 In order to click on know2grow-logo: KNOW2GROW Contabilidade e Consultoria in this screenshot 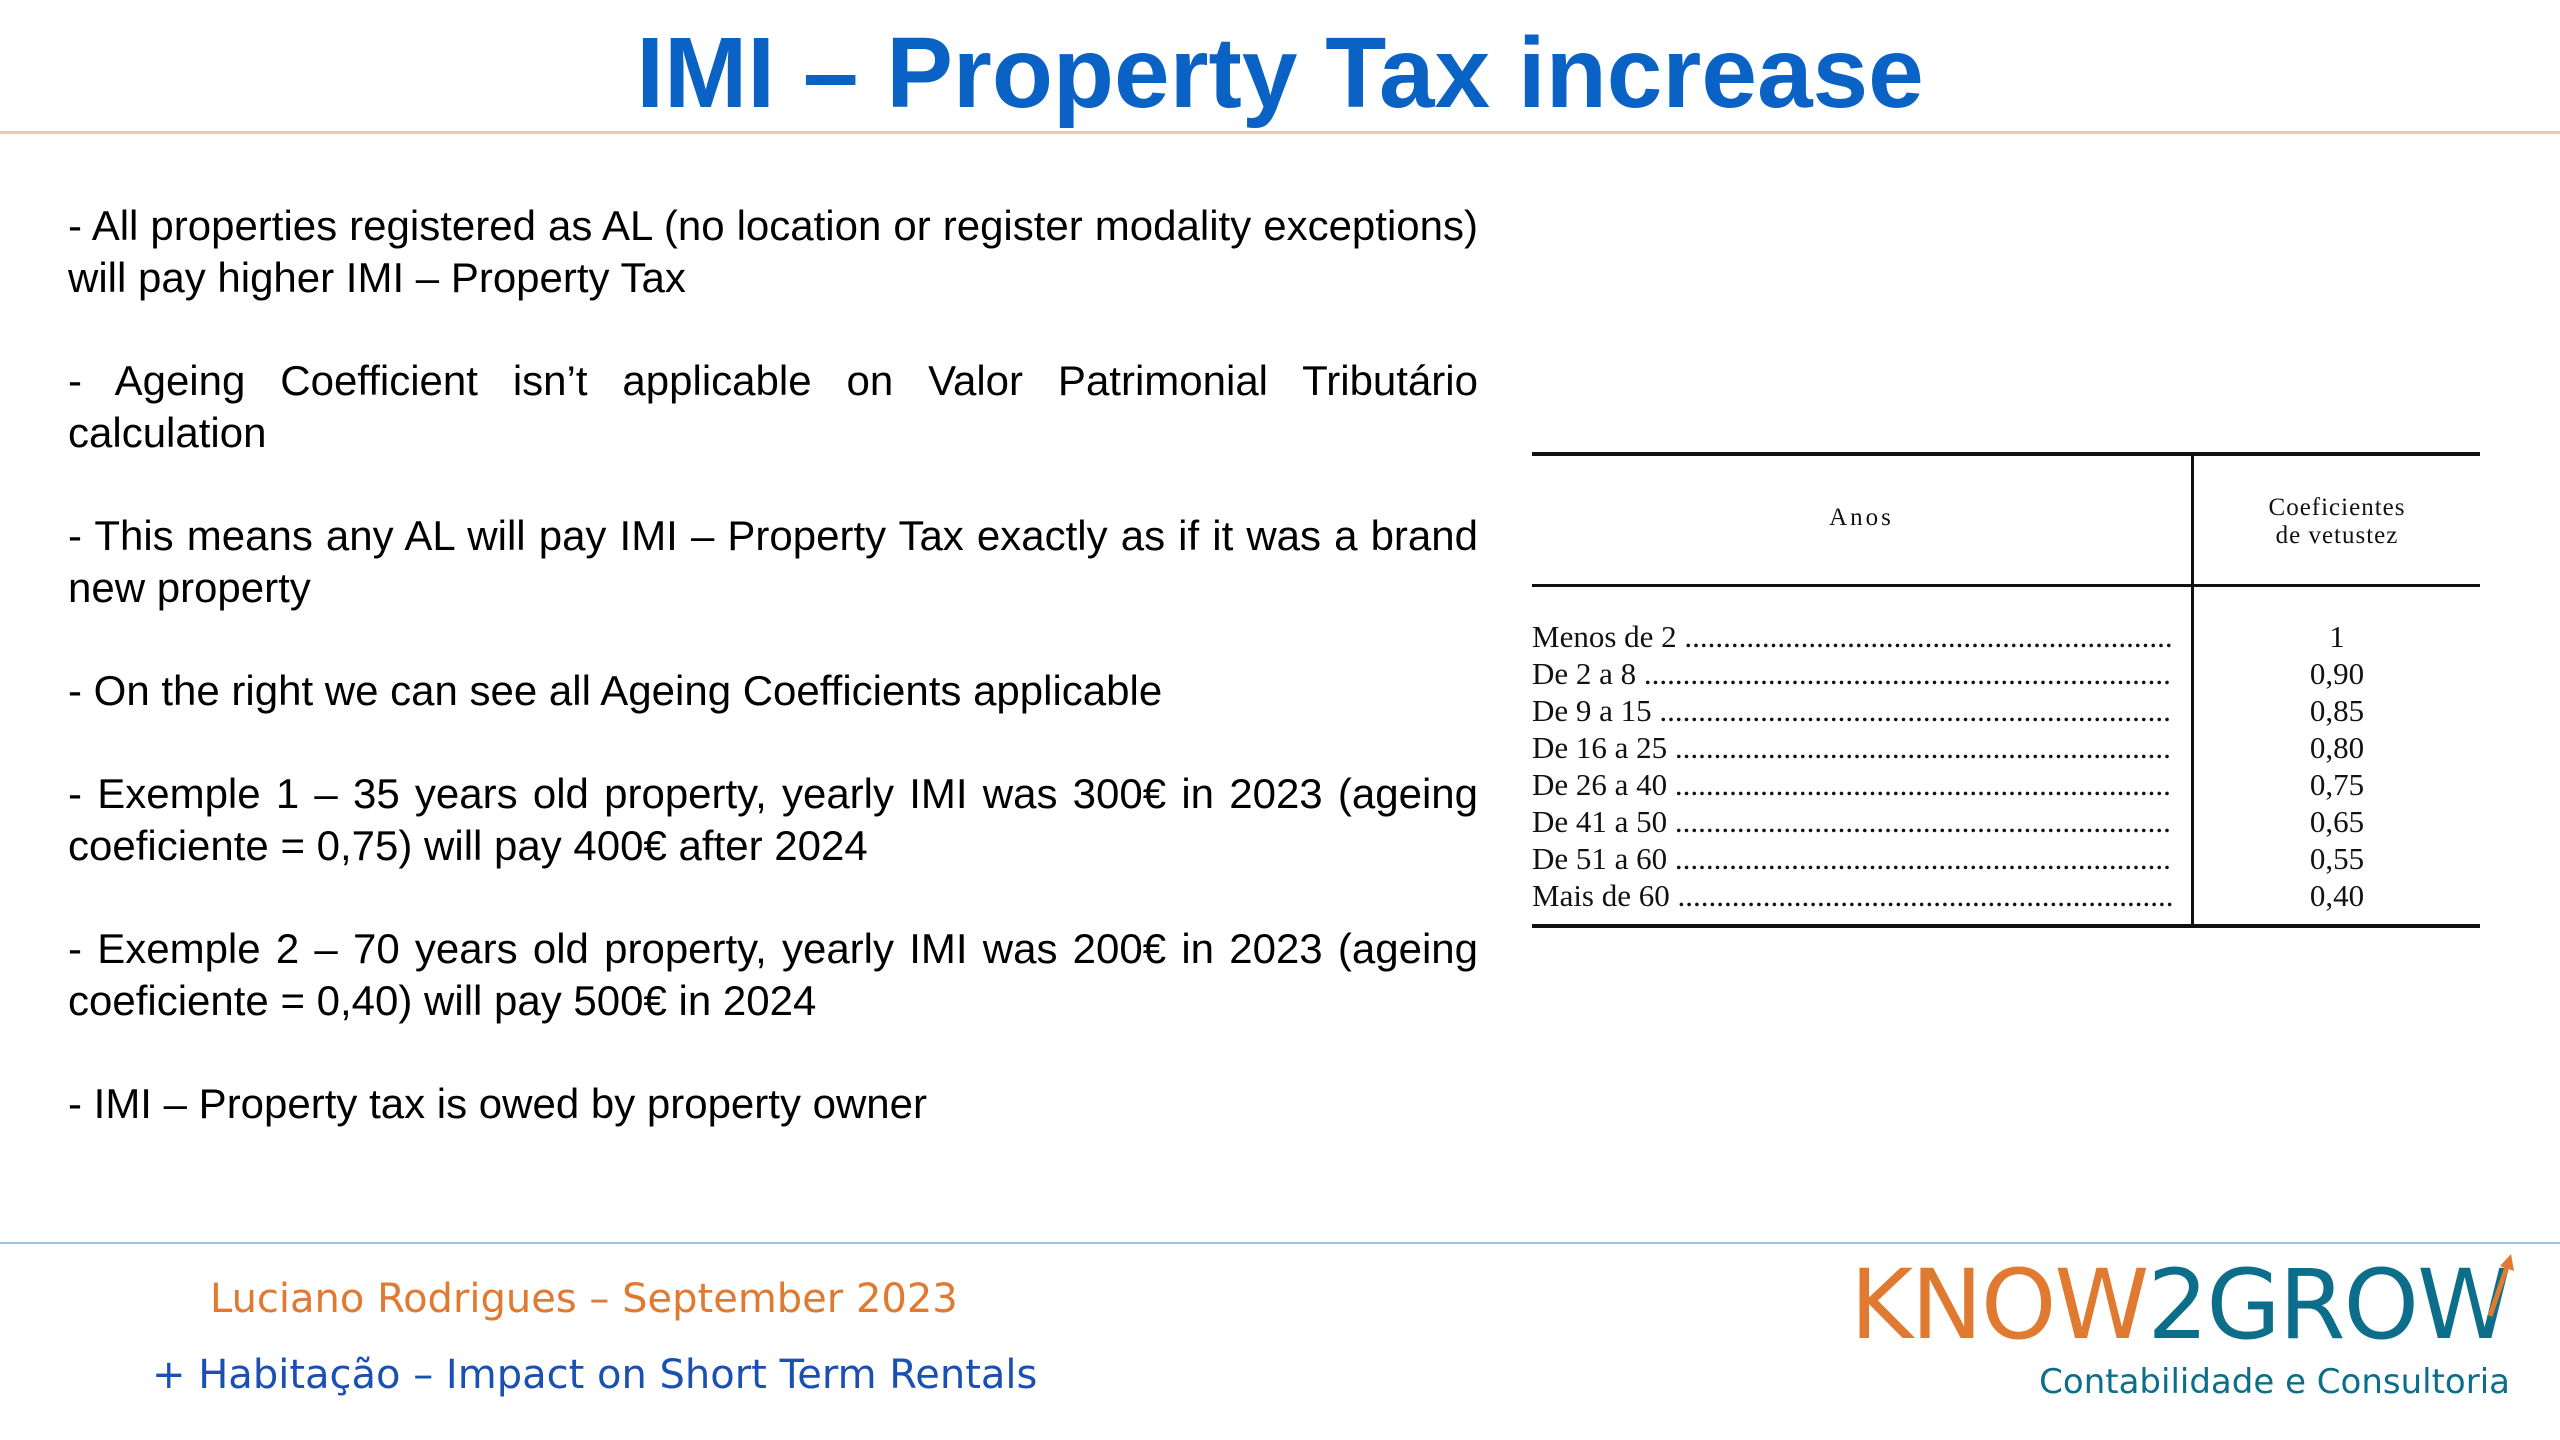, I will do `click(2185, 1330)`.